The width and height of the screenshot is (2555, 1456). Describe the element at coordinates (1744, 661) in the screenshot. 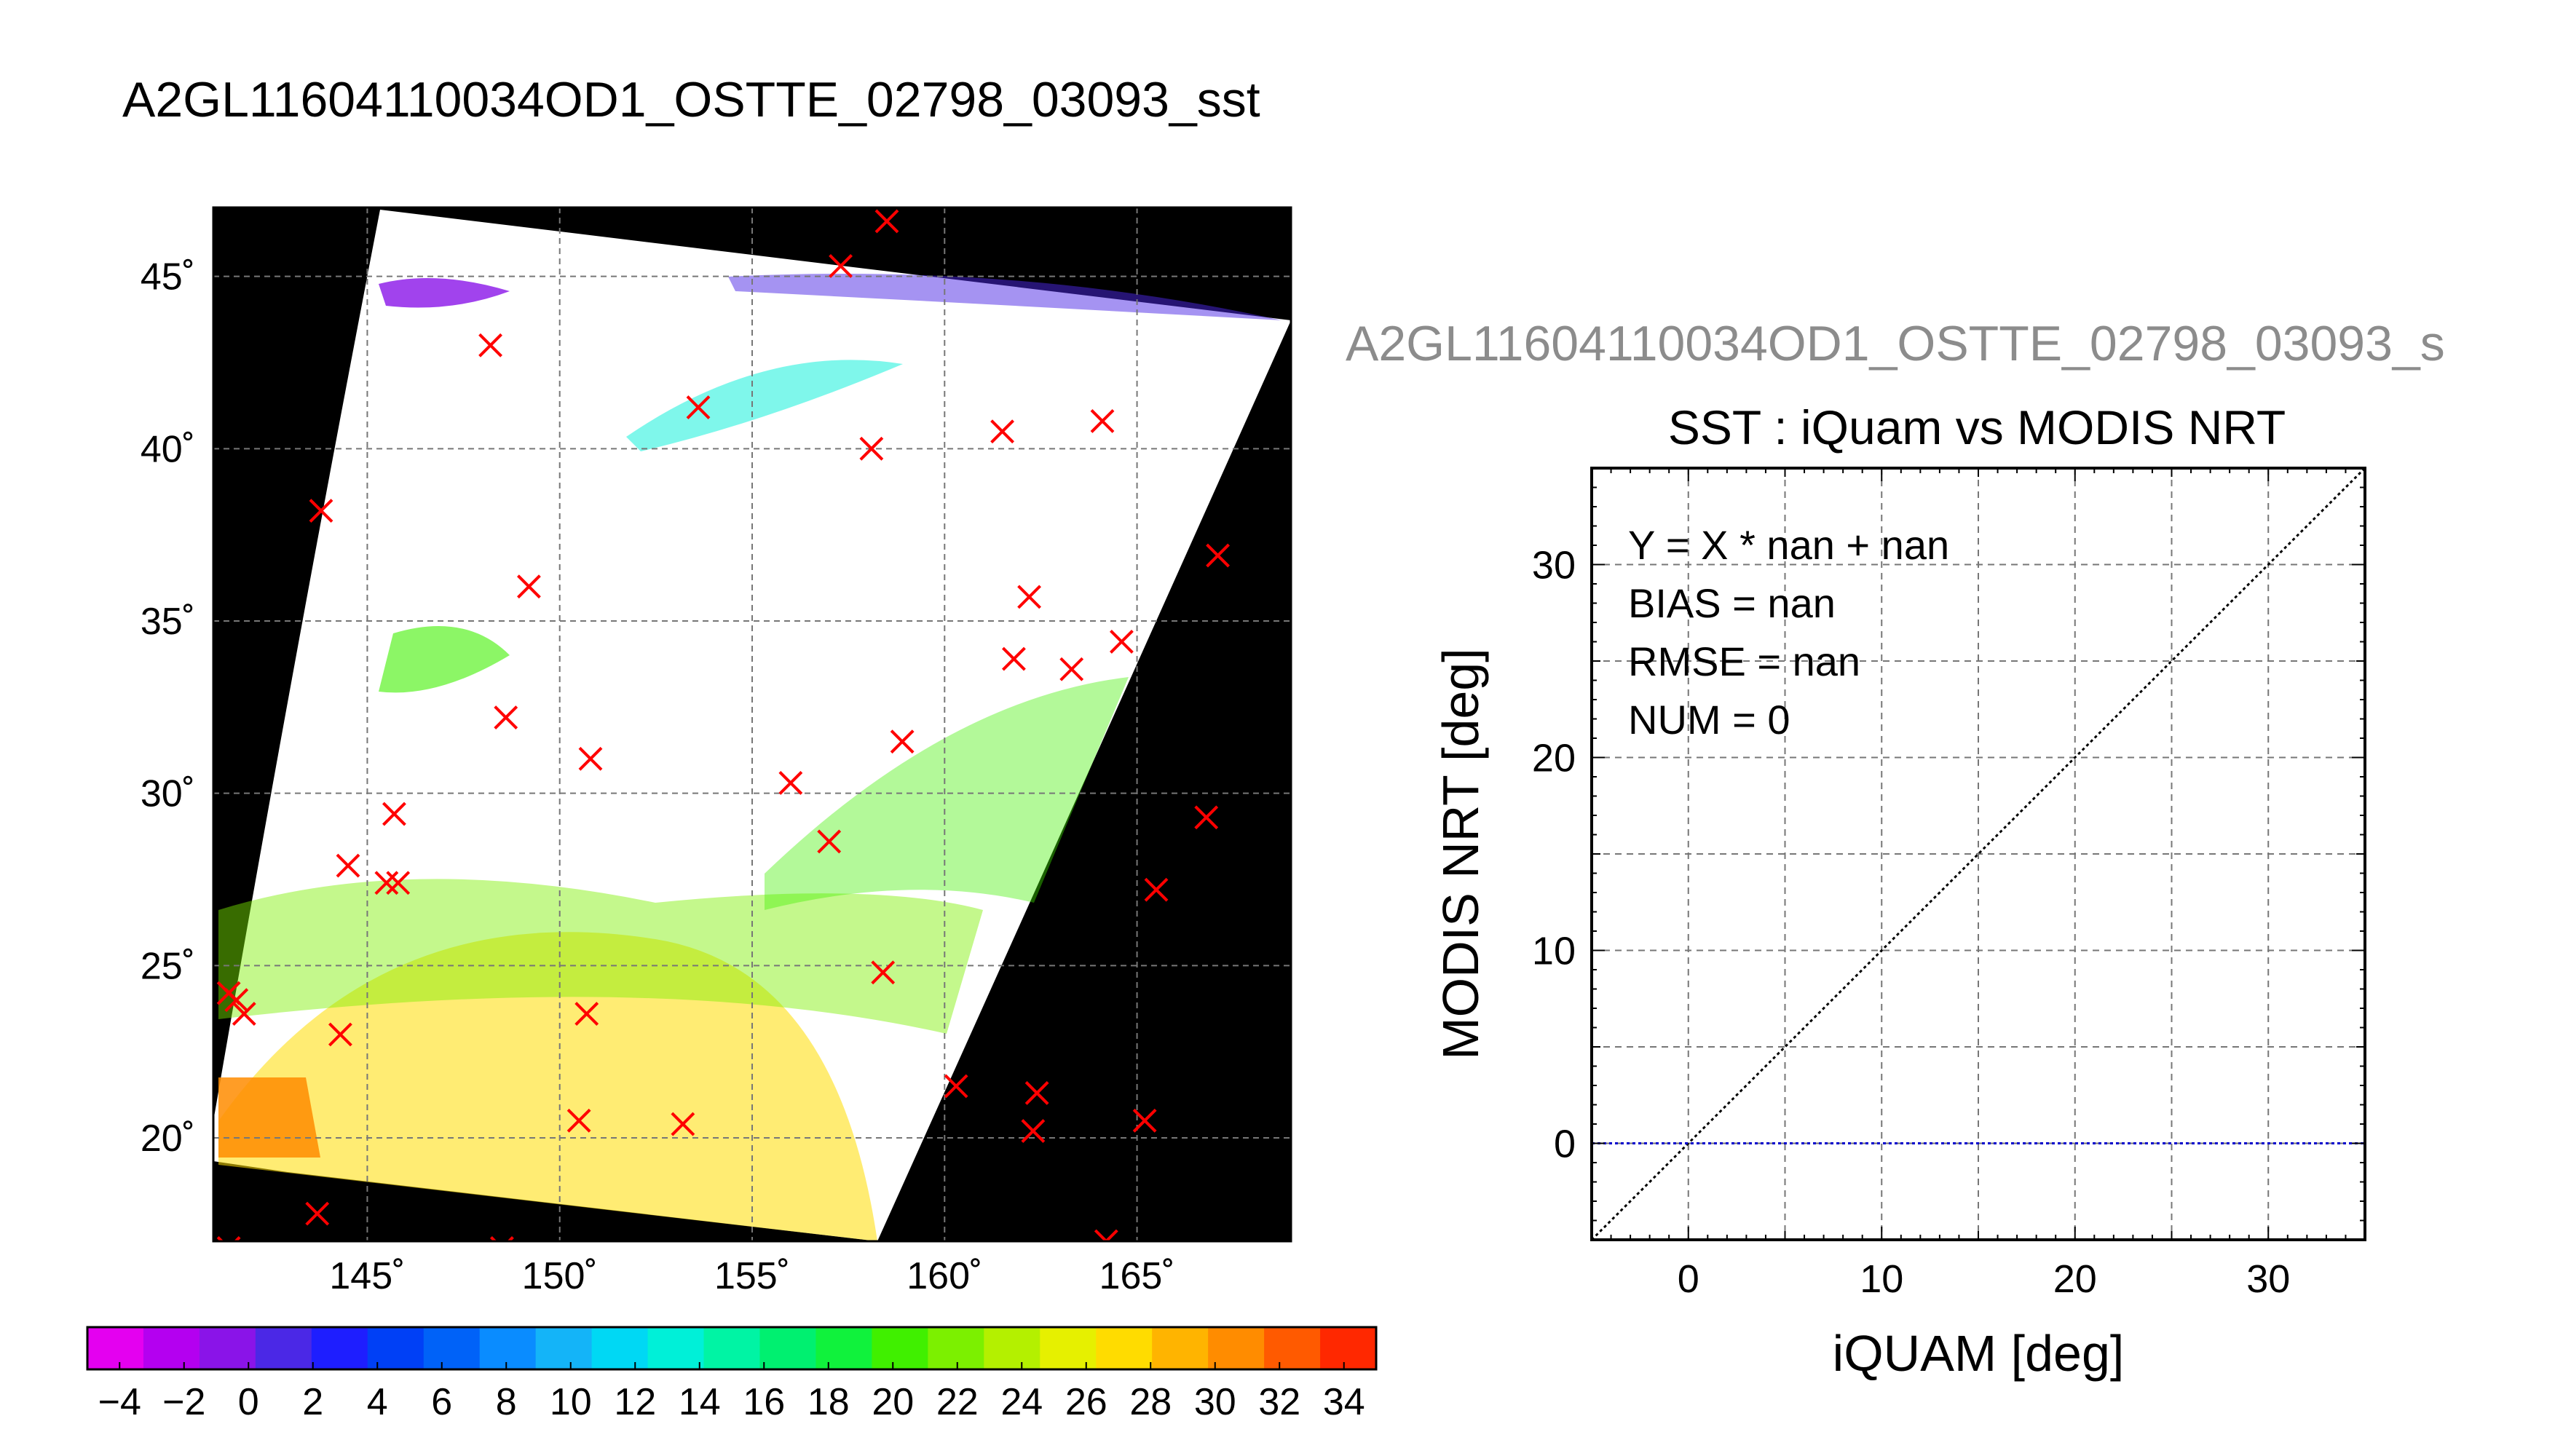

I see `scatter-annotation: RMSE = nan` at that location.